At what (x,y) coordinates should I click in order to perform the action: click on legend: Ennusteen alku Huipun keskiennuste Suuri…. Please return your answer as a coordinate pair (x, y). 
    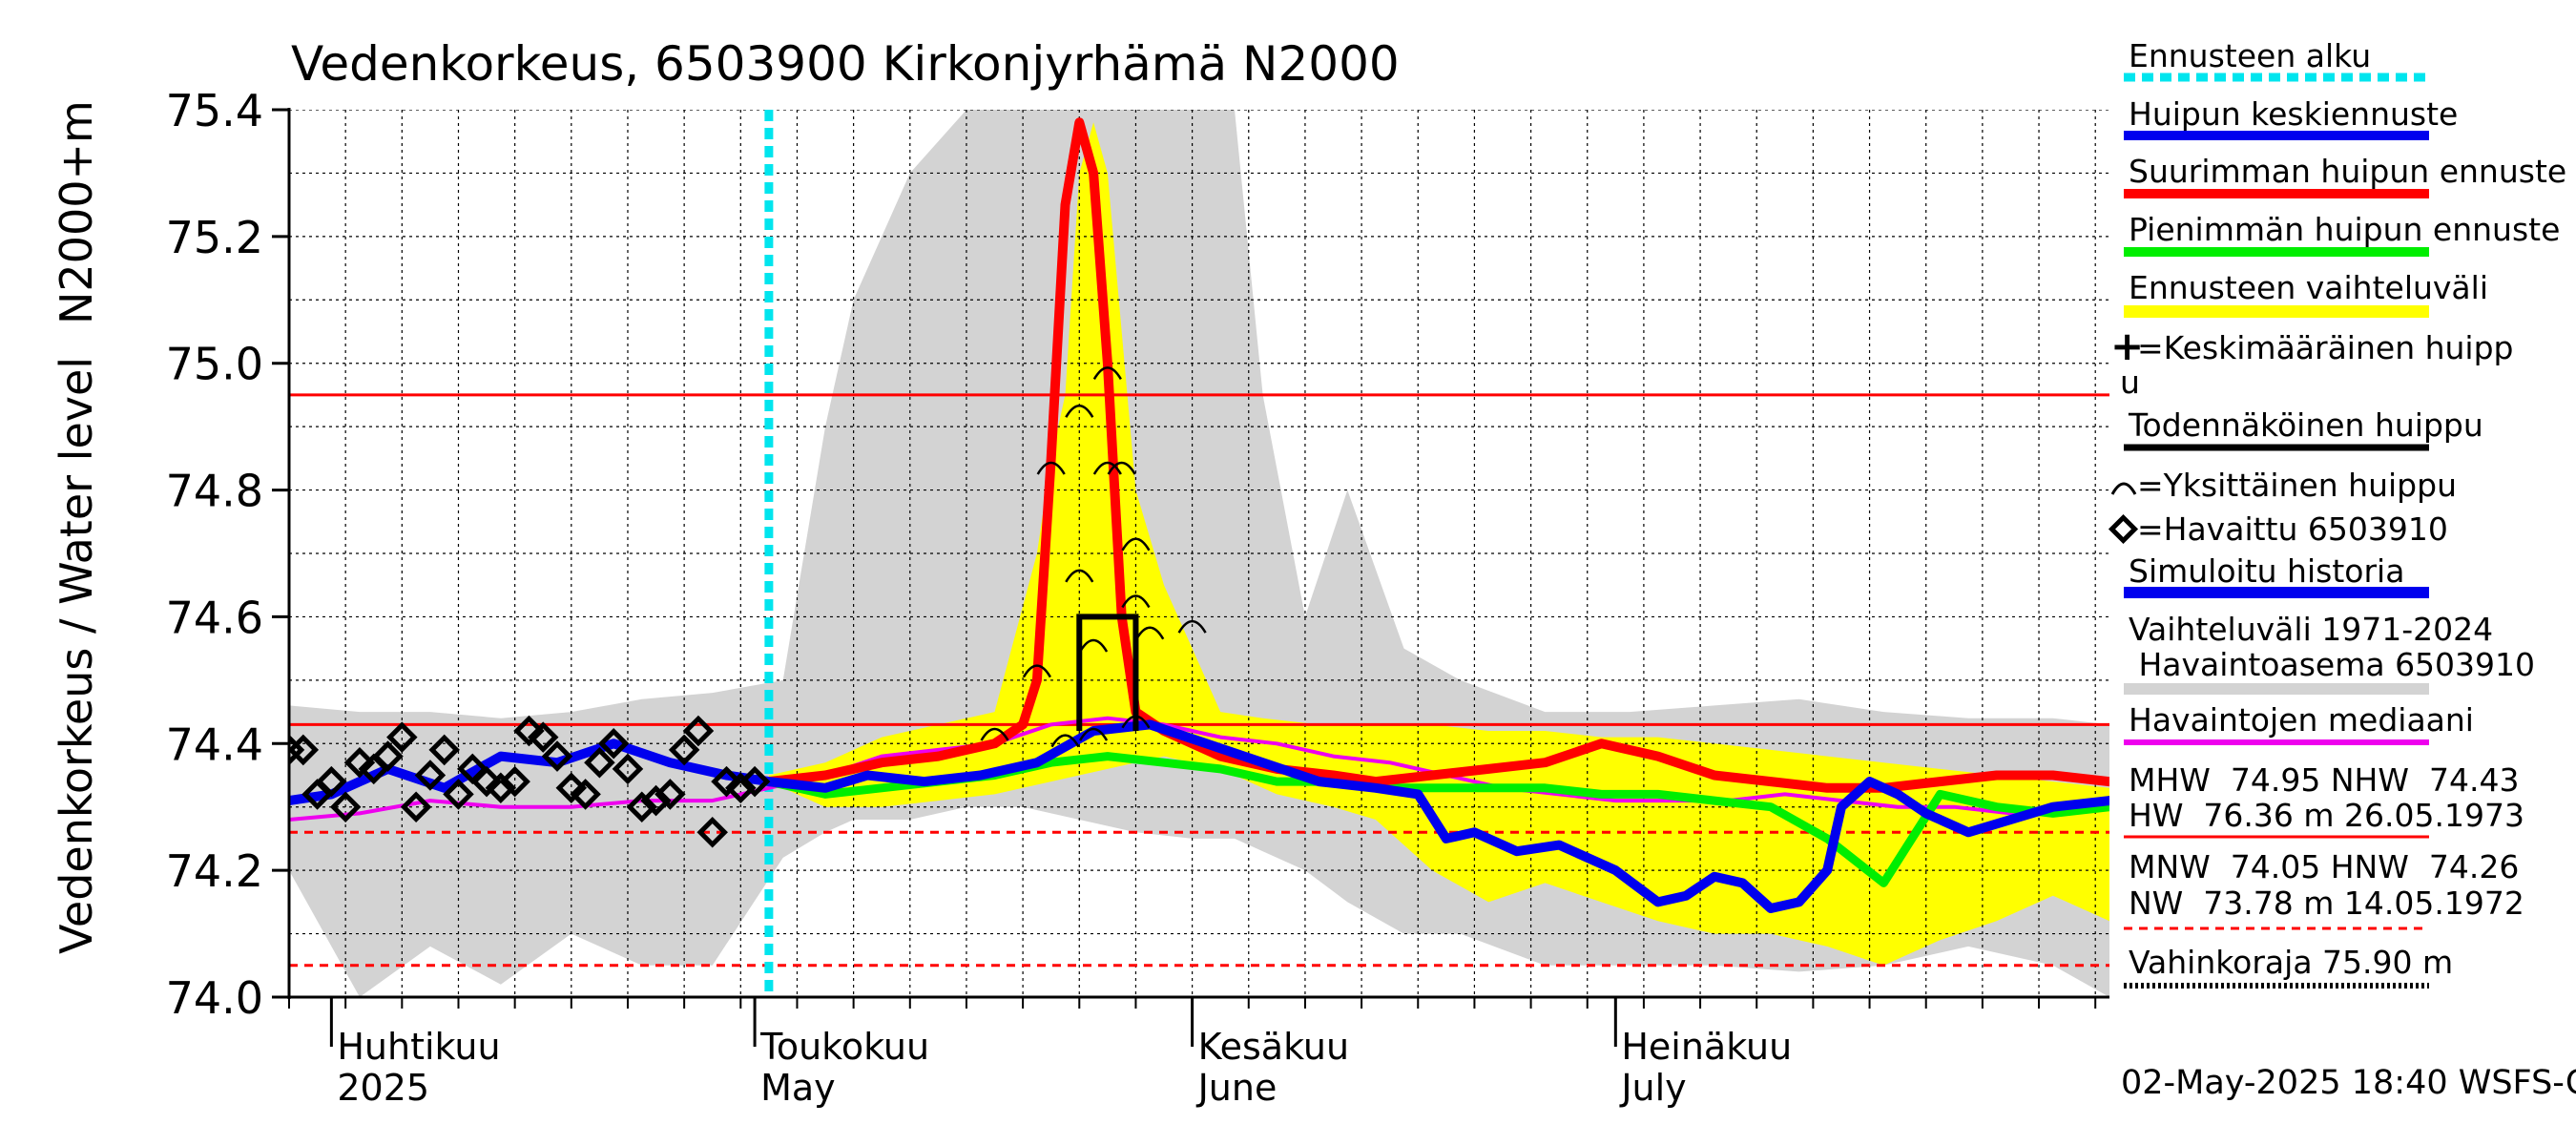
    Looking at the image, I should click on (2337, 513).